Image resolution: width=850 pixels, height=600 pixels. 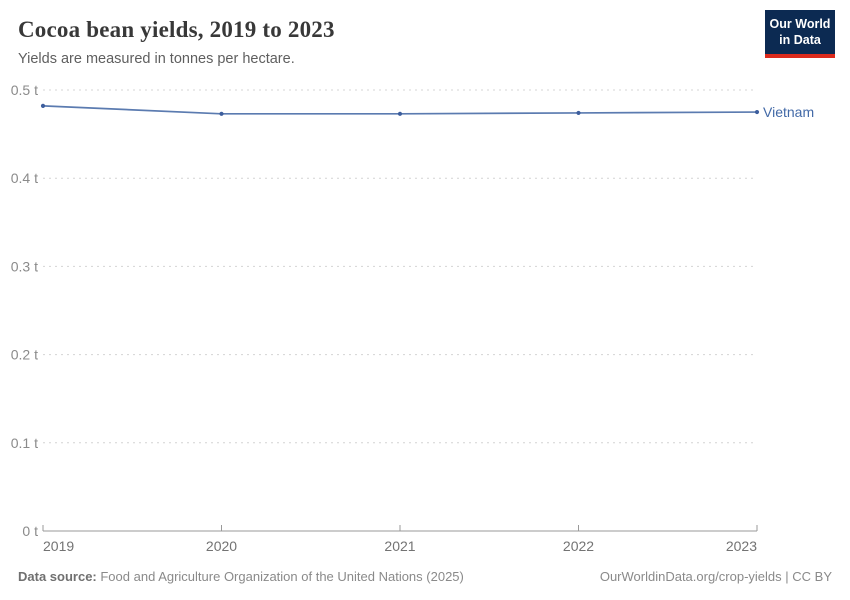 I want to click on data-point-2020, so click(x=221, y=113).